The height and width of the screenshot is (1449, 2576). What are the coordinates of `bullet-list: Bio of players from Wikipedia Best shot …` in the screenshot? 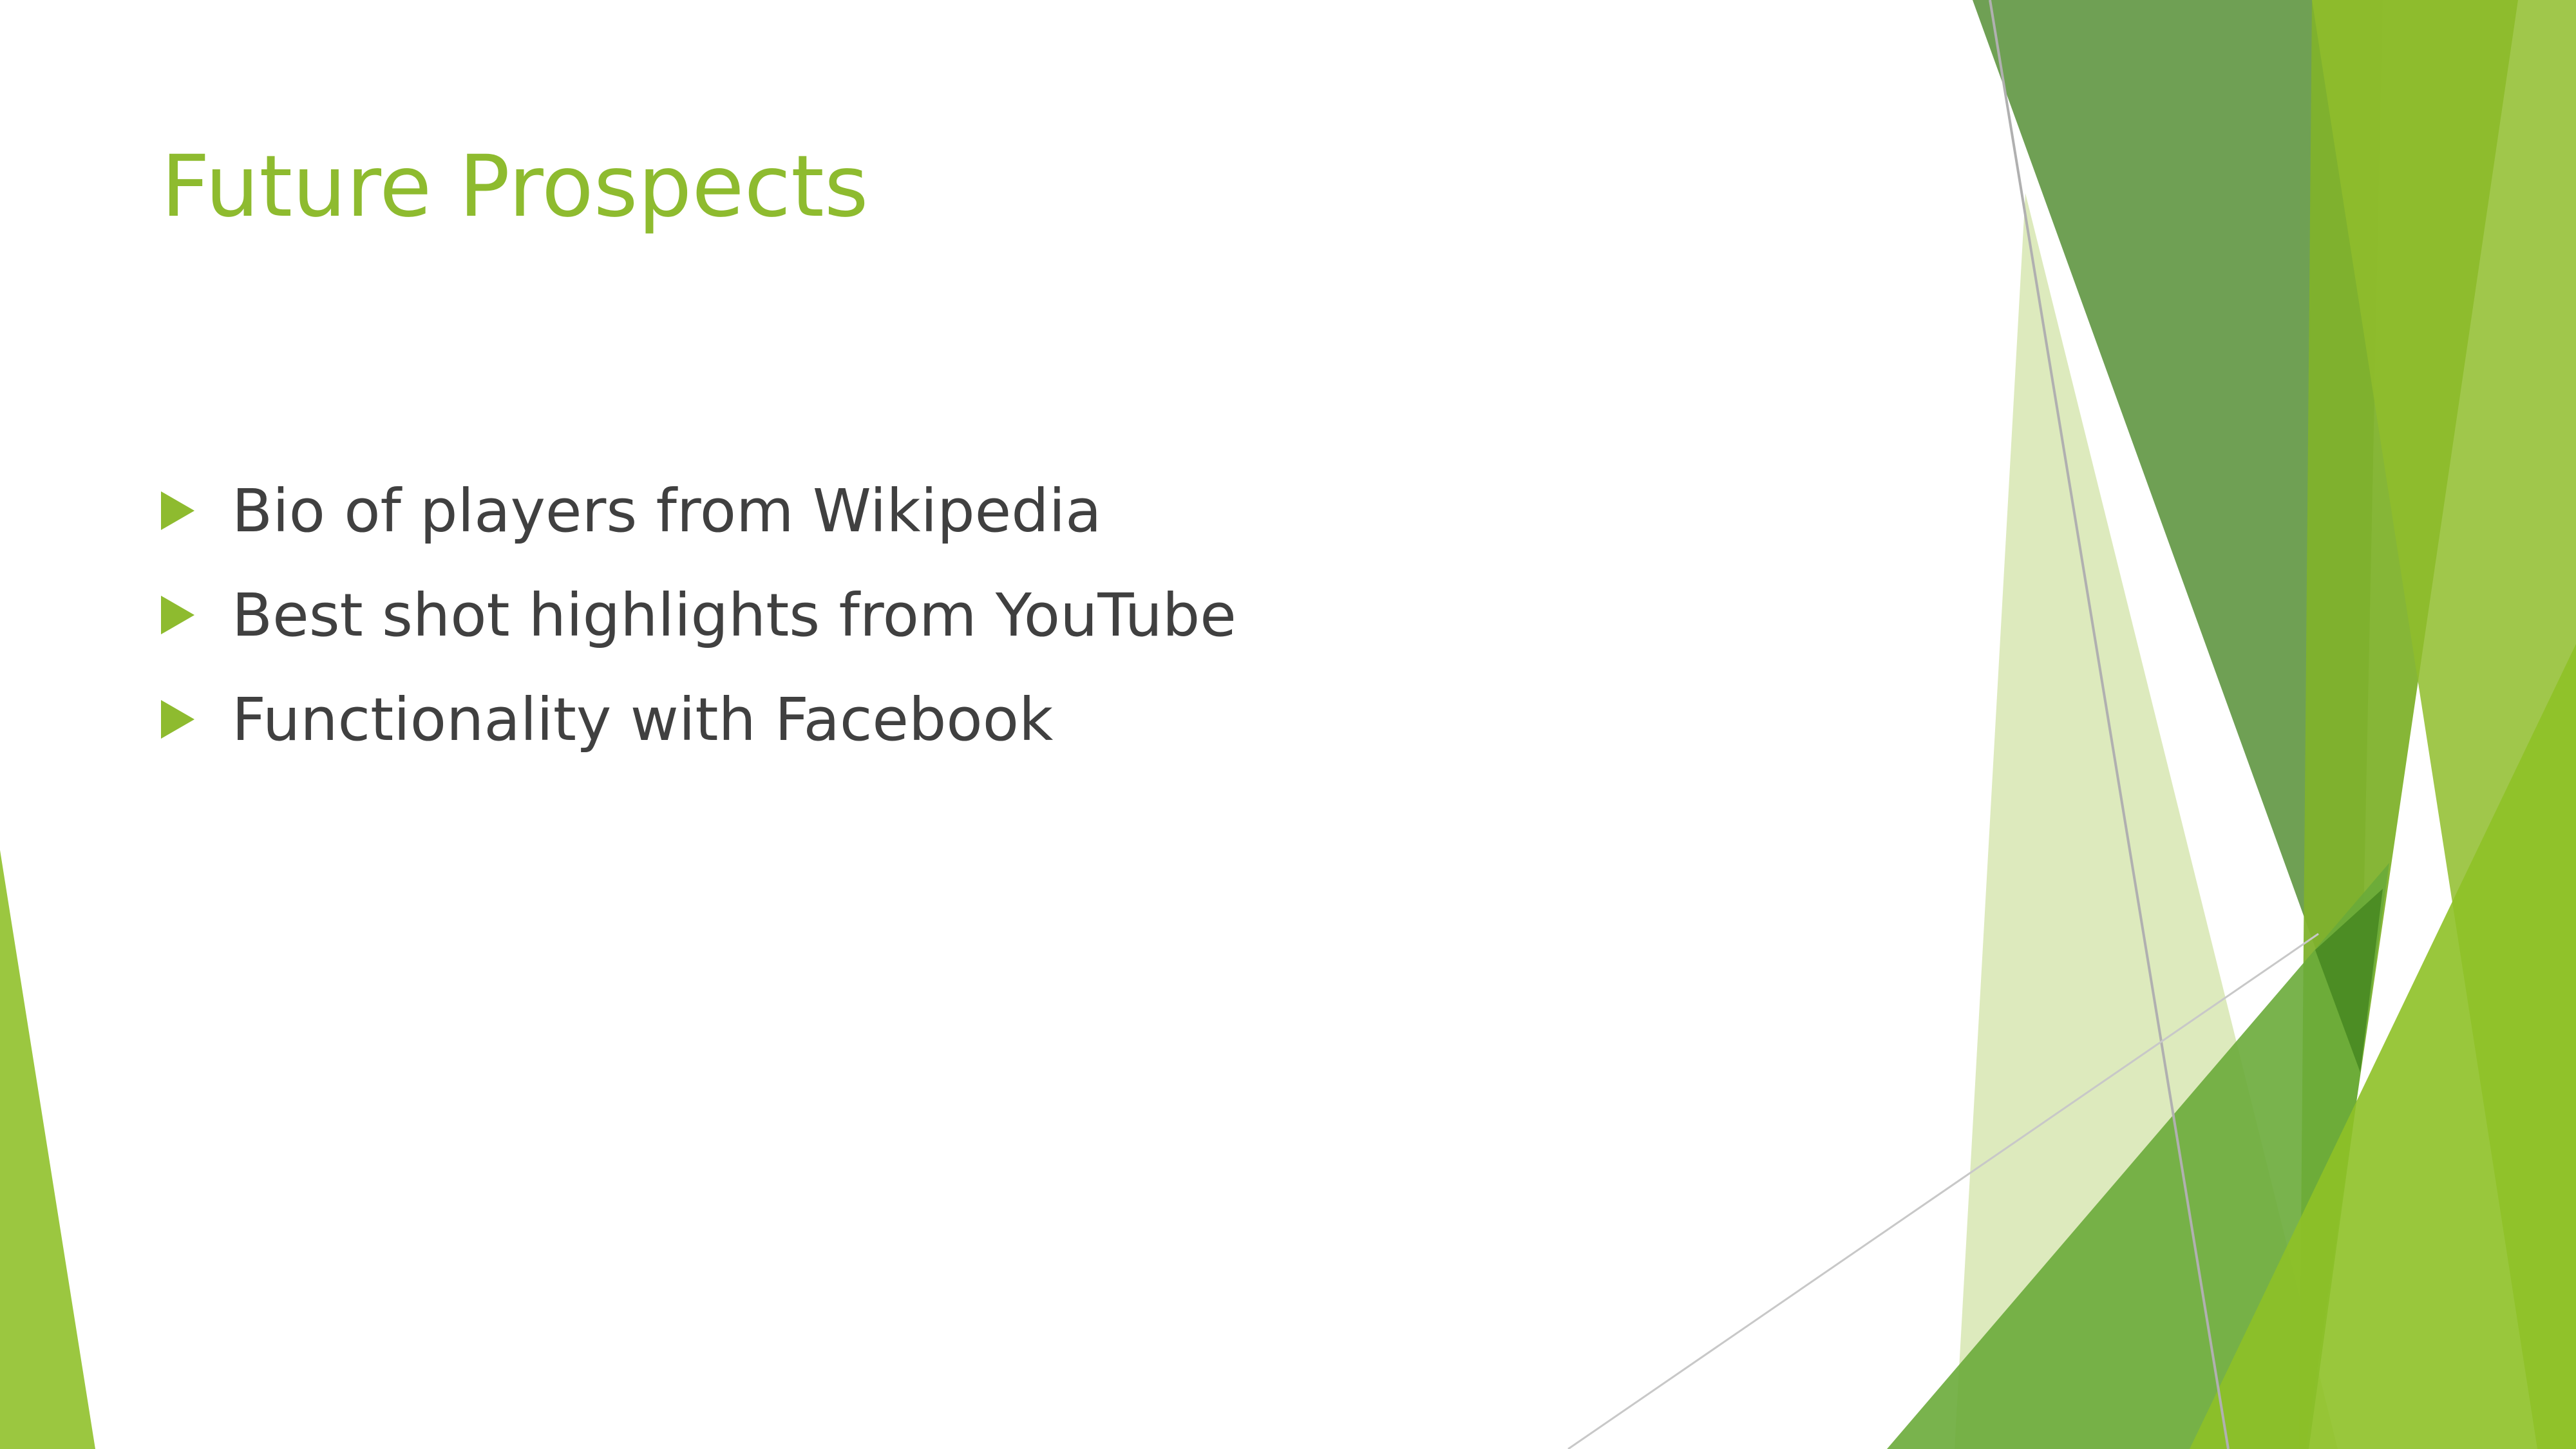 It's located at (698, 615).